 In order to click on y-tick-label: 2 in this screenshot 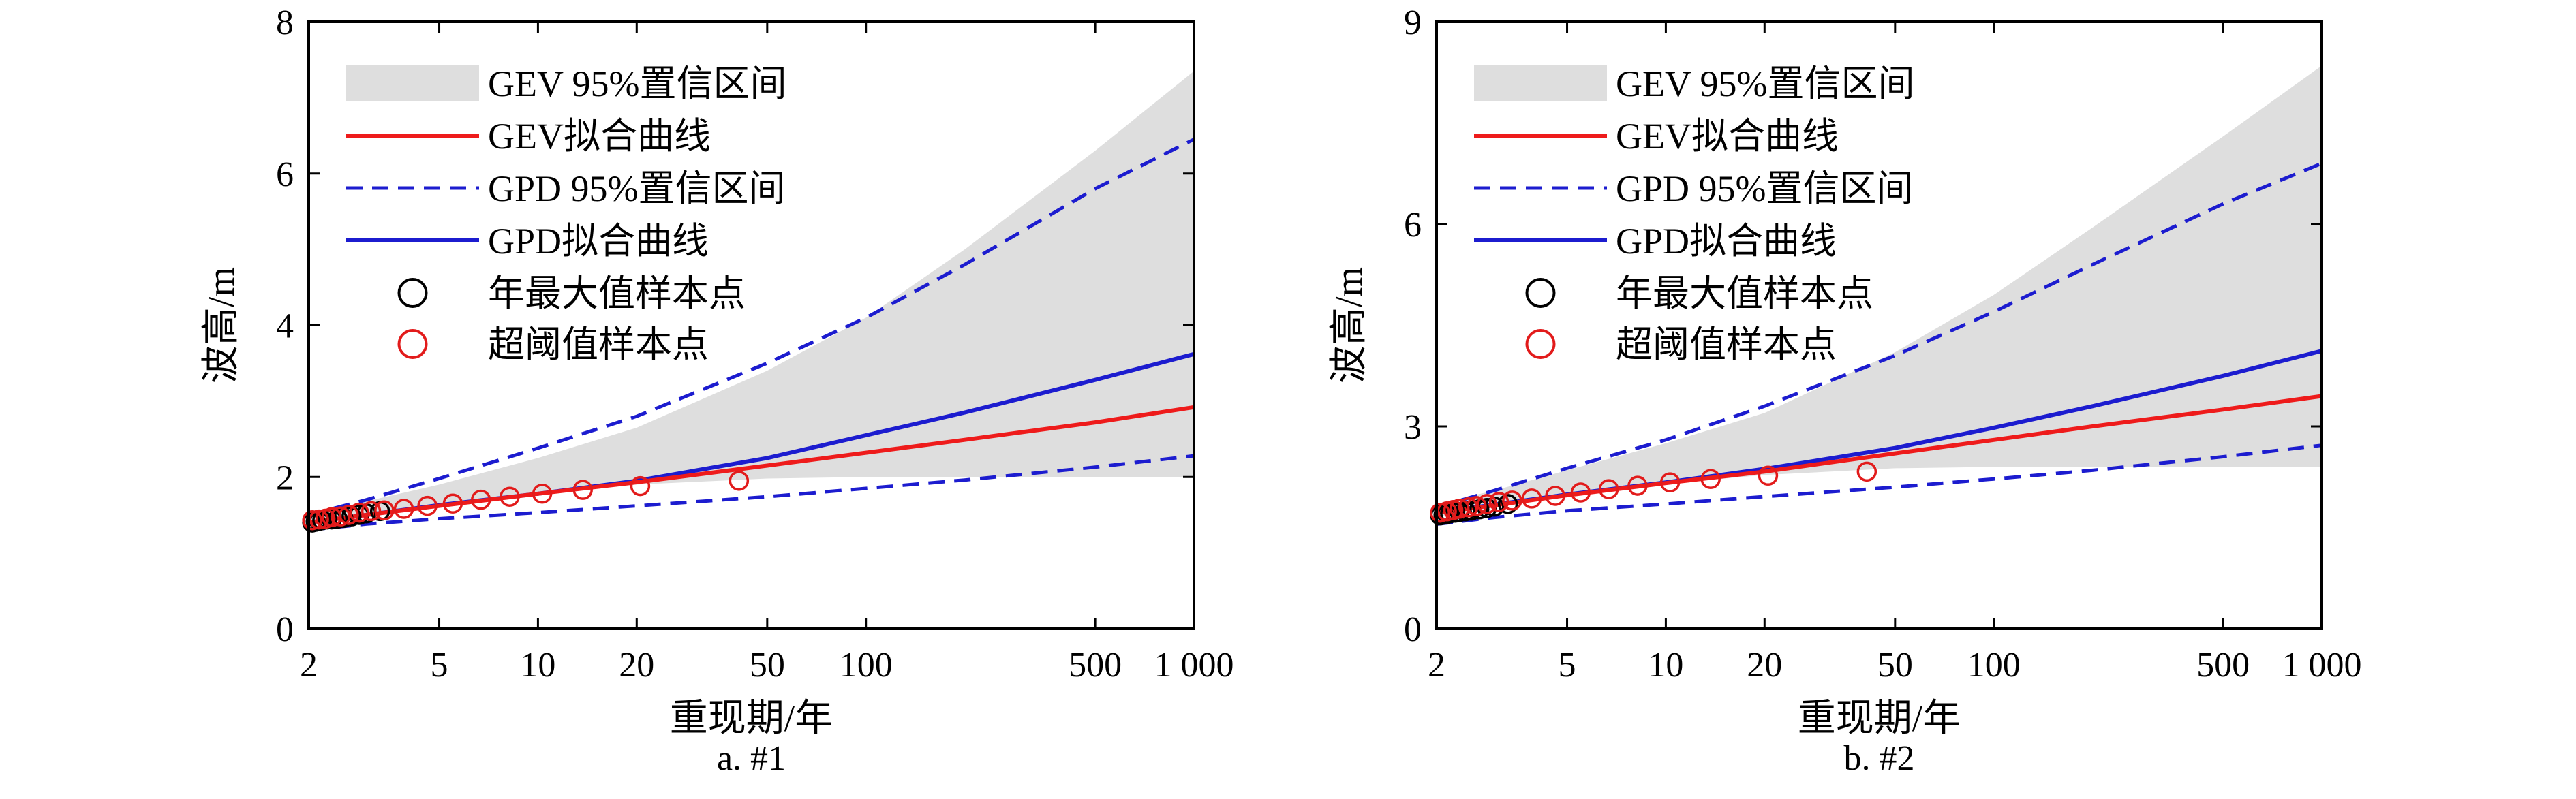, I will do `click(285, 477)`.